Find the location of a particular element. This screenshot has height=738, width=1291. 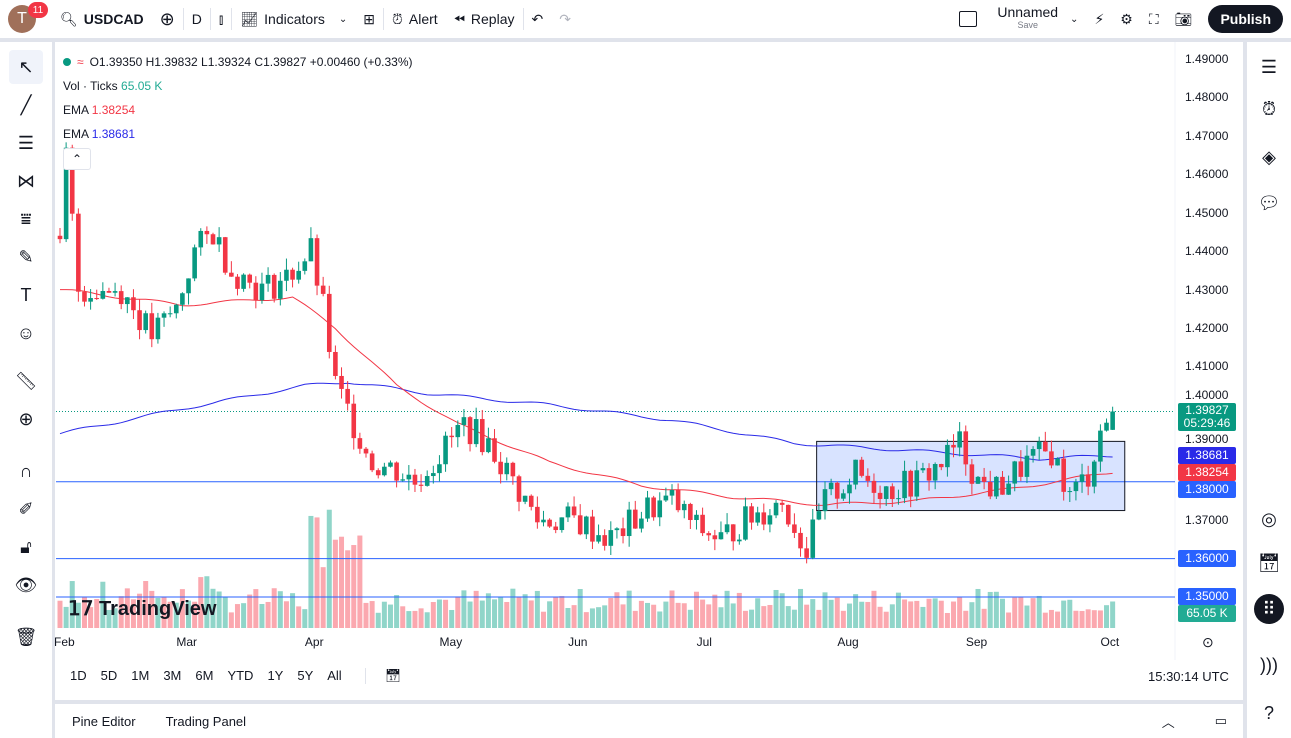

gear-icon: ⚙ is located at coordinates (1126, 18).